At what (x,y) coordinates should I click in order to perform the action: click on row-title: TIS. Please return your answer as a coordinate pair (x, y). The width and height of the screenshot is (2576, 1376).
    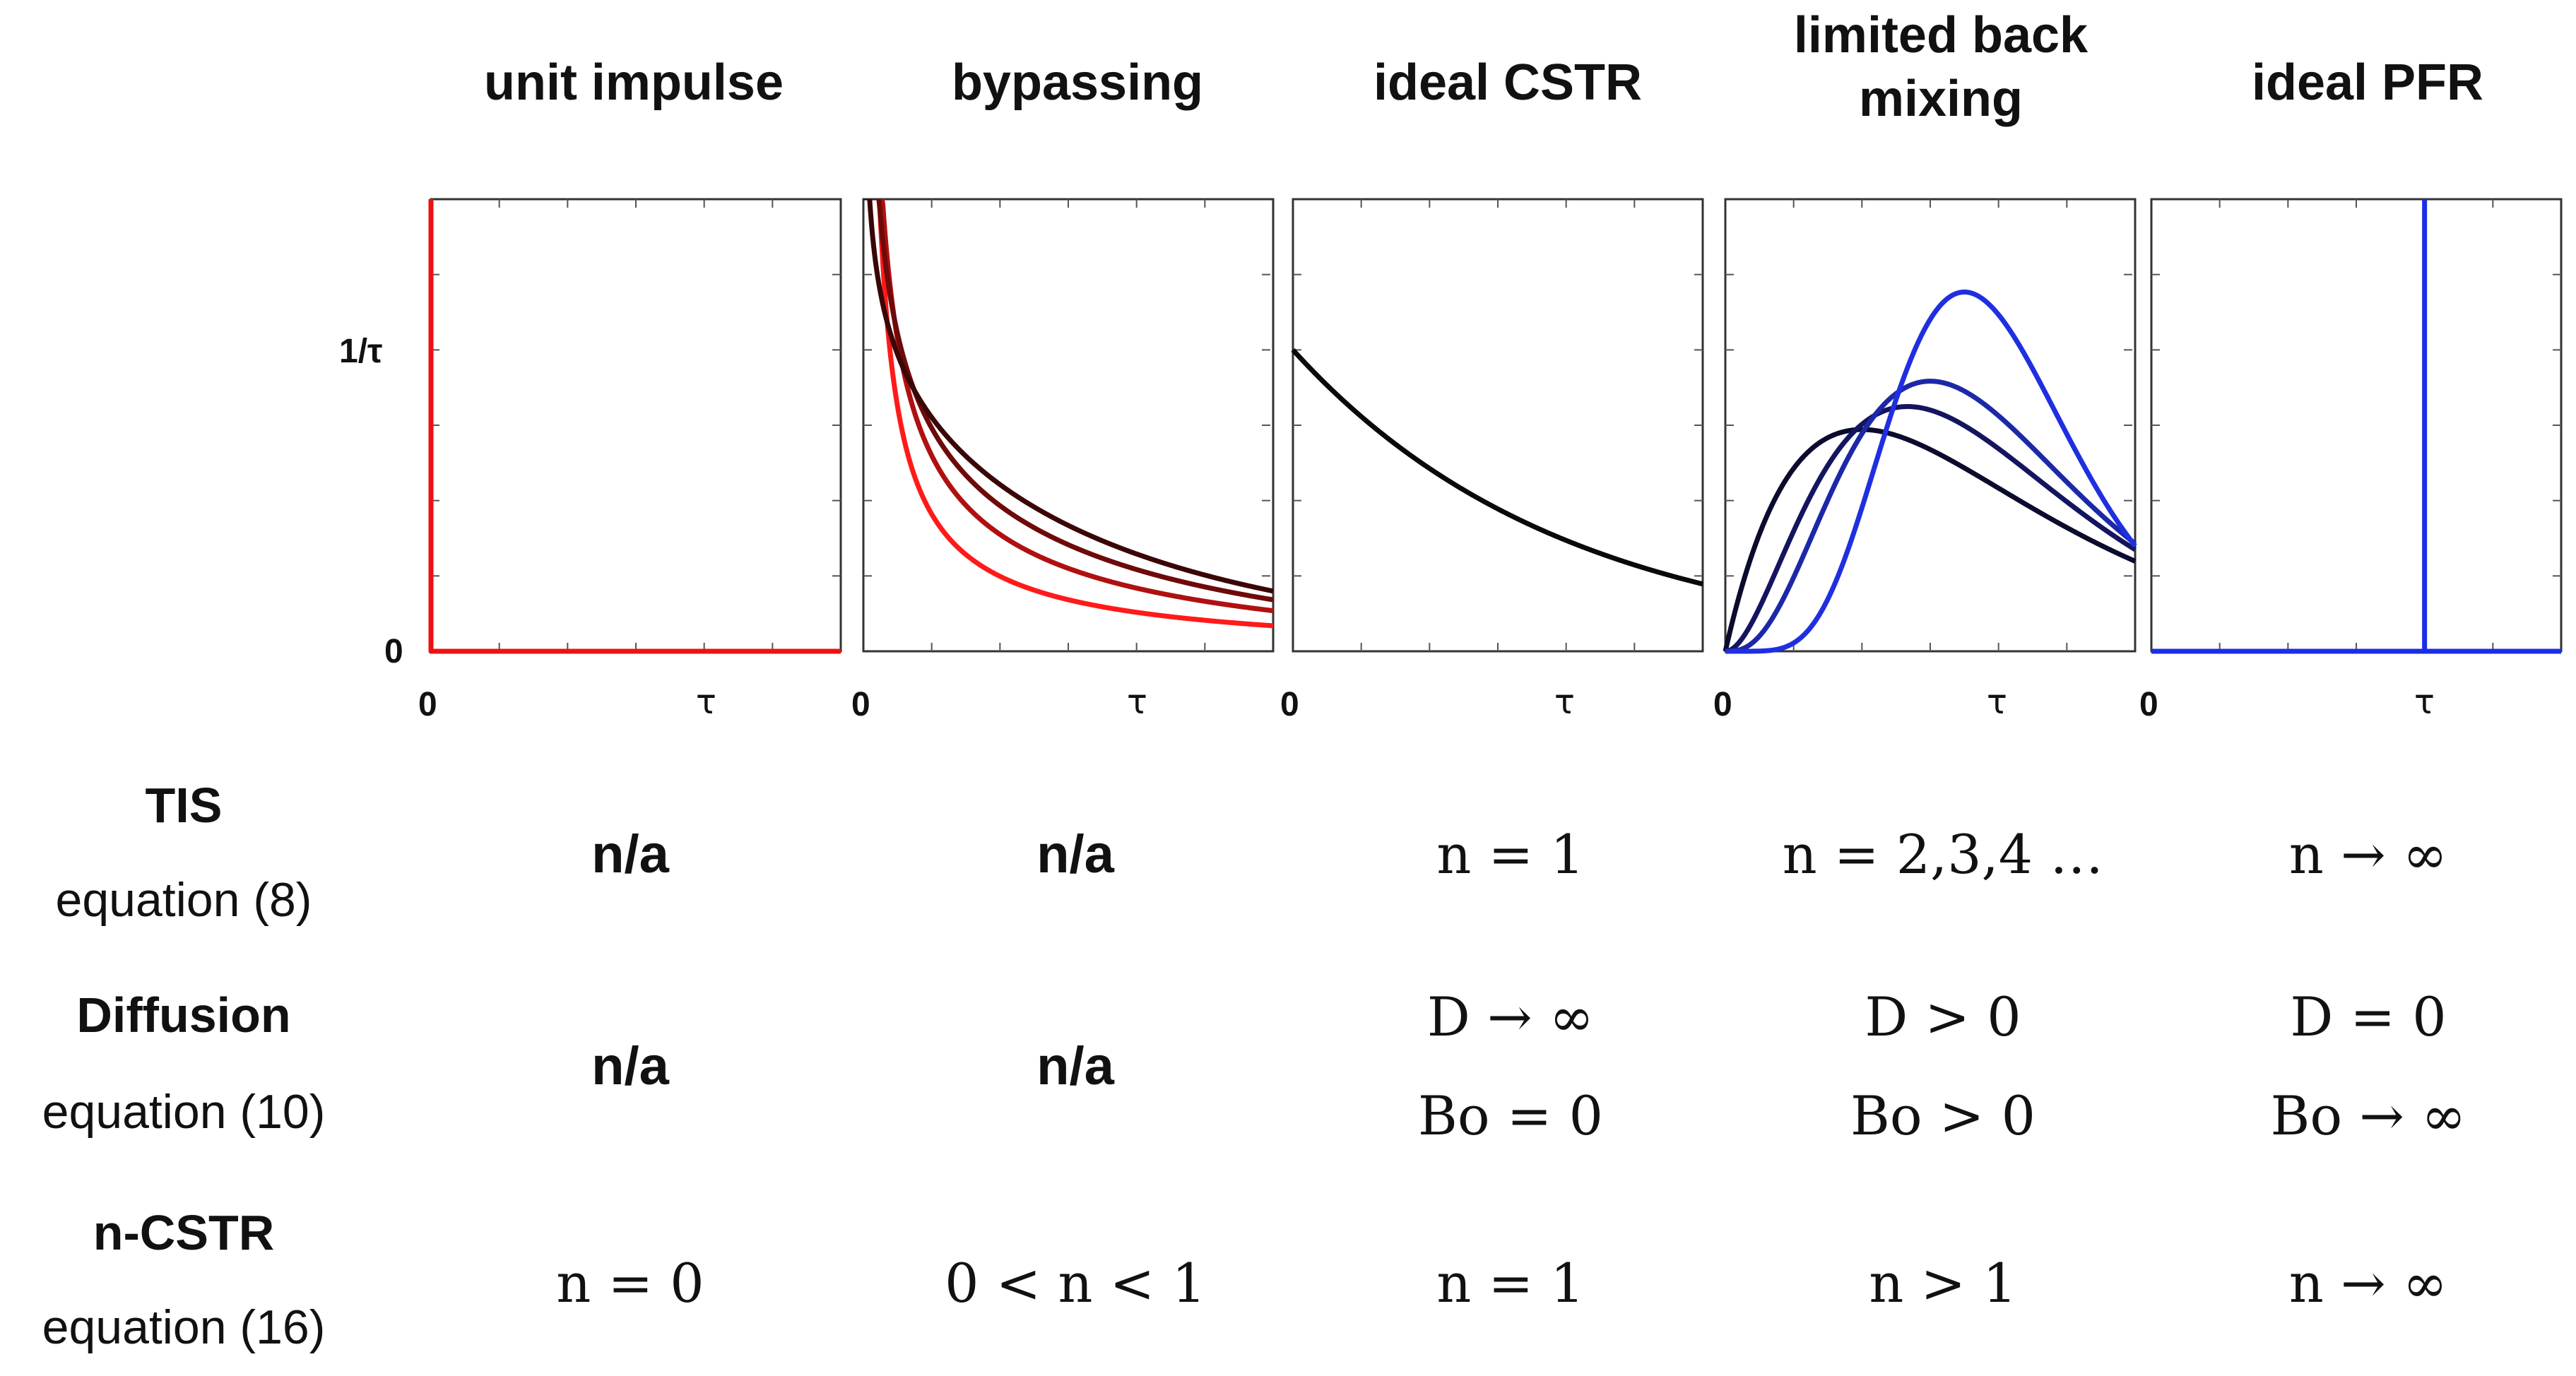
    Looking at the image, I should click on (184, 805).